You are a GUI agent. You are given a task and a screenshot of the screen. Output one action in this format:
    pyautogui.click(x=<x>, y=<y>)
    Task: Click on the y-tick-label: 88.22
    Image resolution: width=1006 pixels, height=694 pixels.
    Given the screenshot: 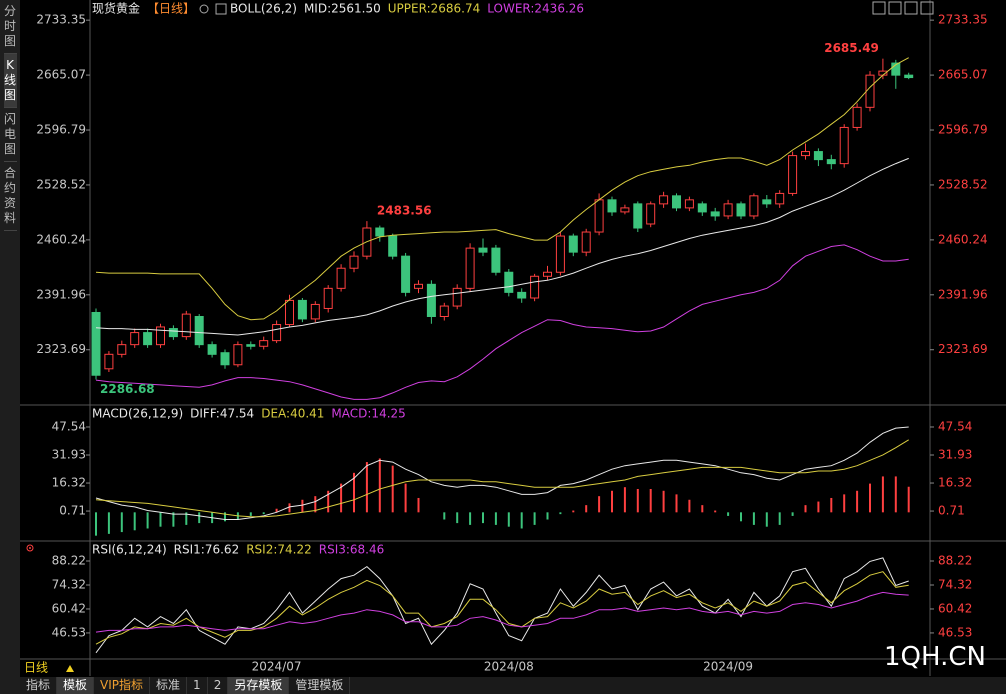 What is the action you would take?
    pyautogui.click(x=69, y=561)
    